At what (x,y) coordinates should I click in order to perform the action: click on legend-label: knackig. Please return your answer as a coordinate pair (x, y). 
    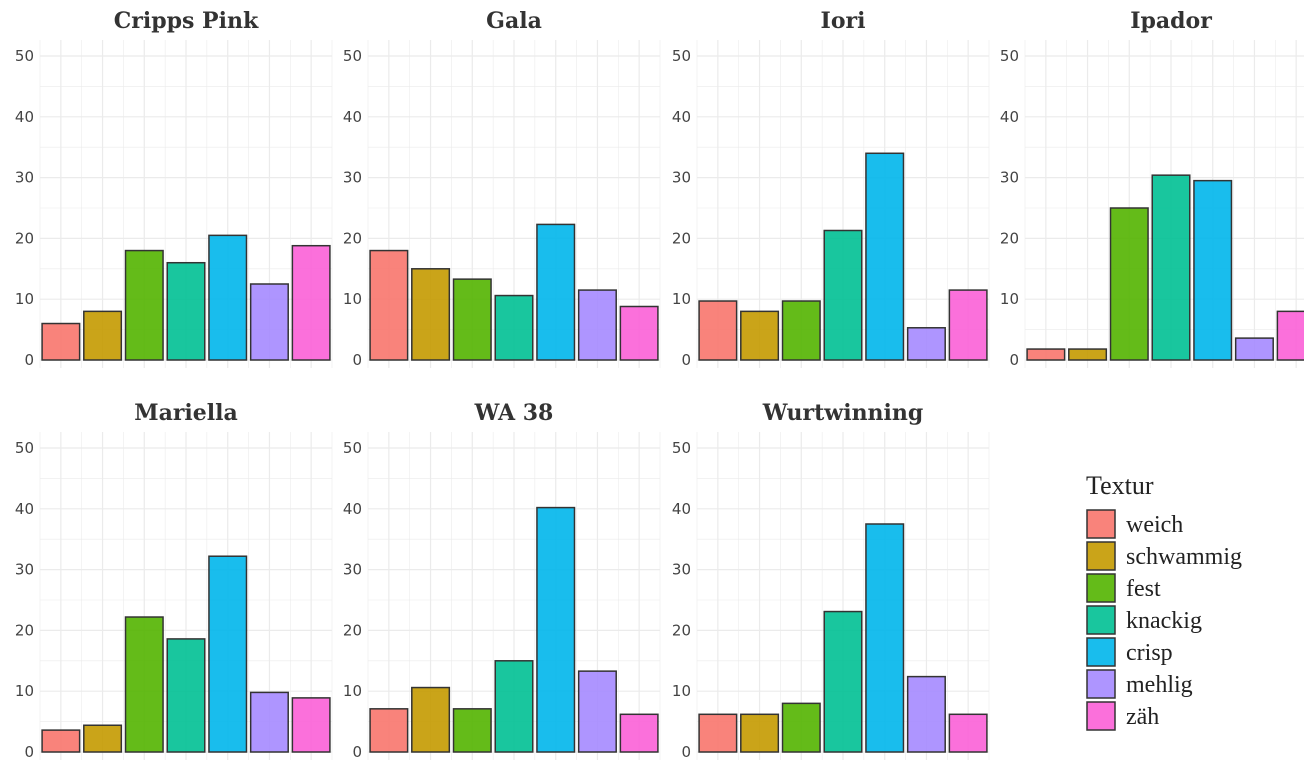
    Looking at the image, I should click on (1164, 621).